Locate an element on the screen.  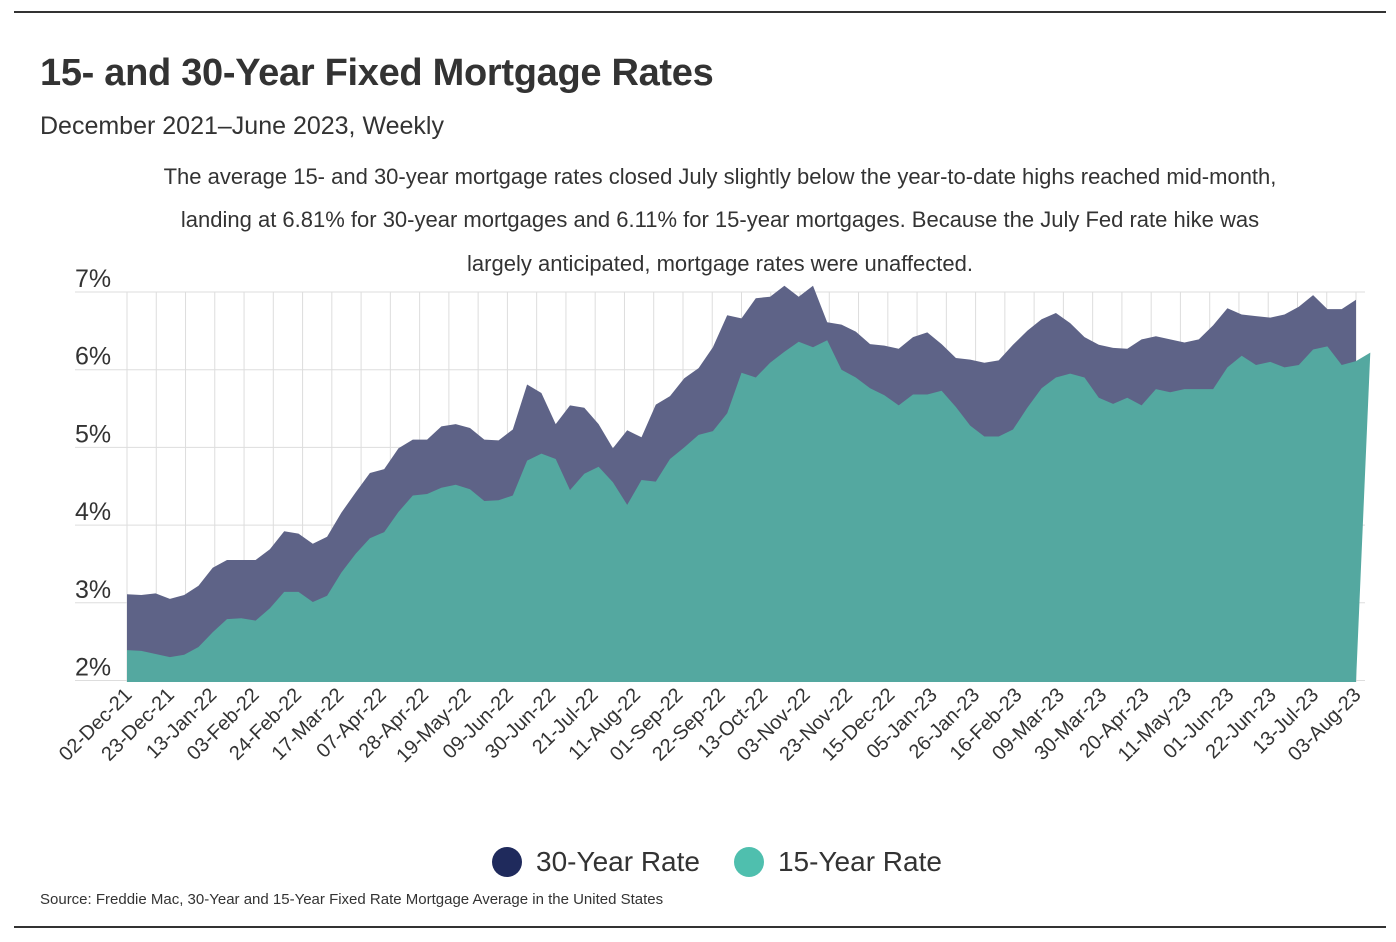
legend-item-30-year: 30-Year Rate is located at coordinates (596, 862).